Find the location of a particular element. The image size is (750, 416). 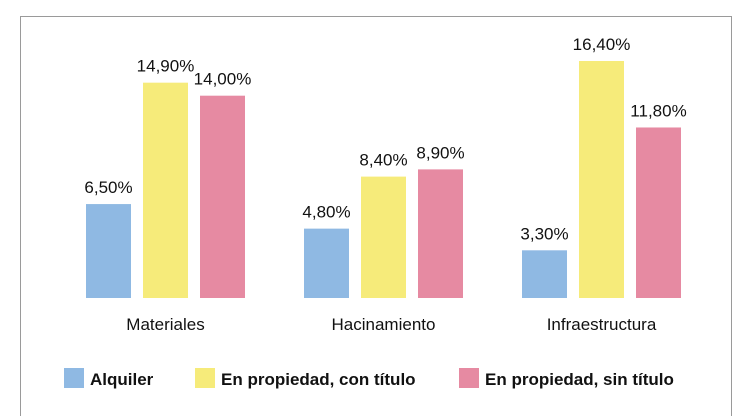

category-label: Hacinamiento is located at coordinates (384, 324).